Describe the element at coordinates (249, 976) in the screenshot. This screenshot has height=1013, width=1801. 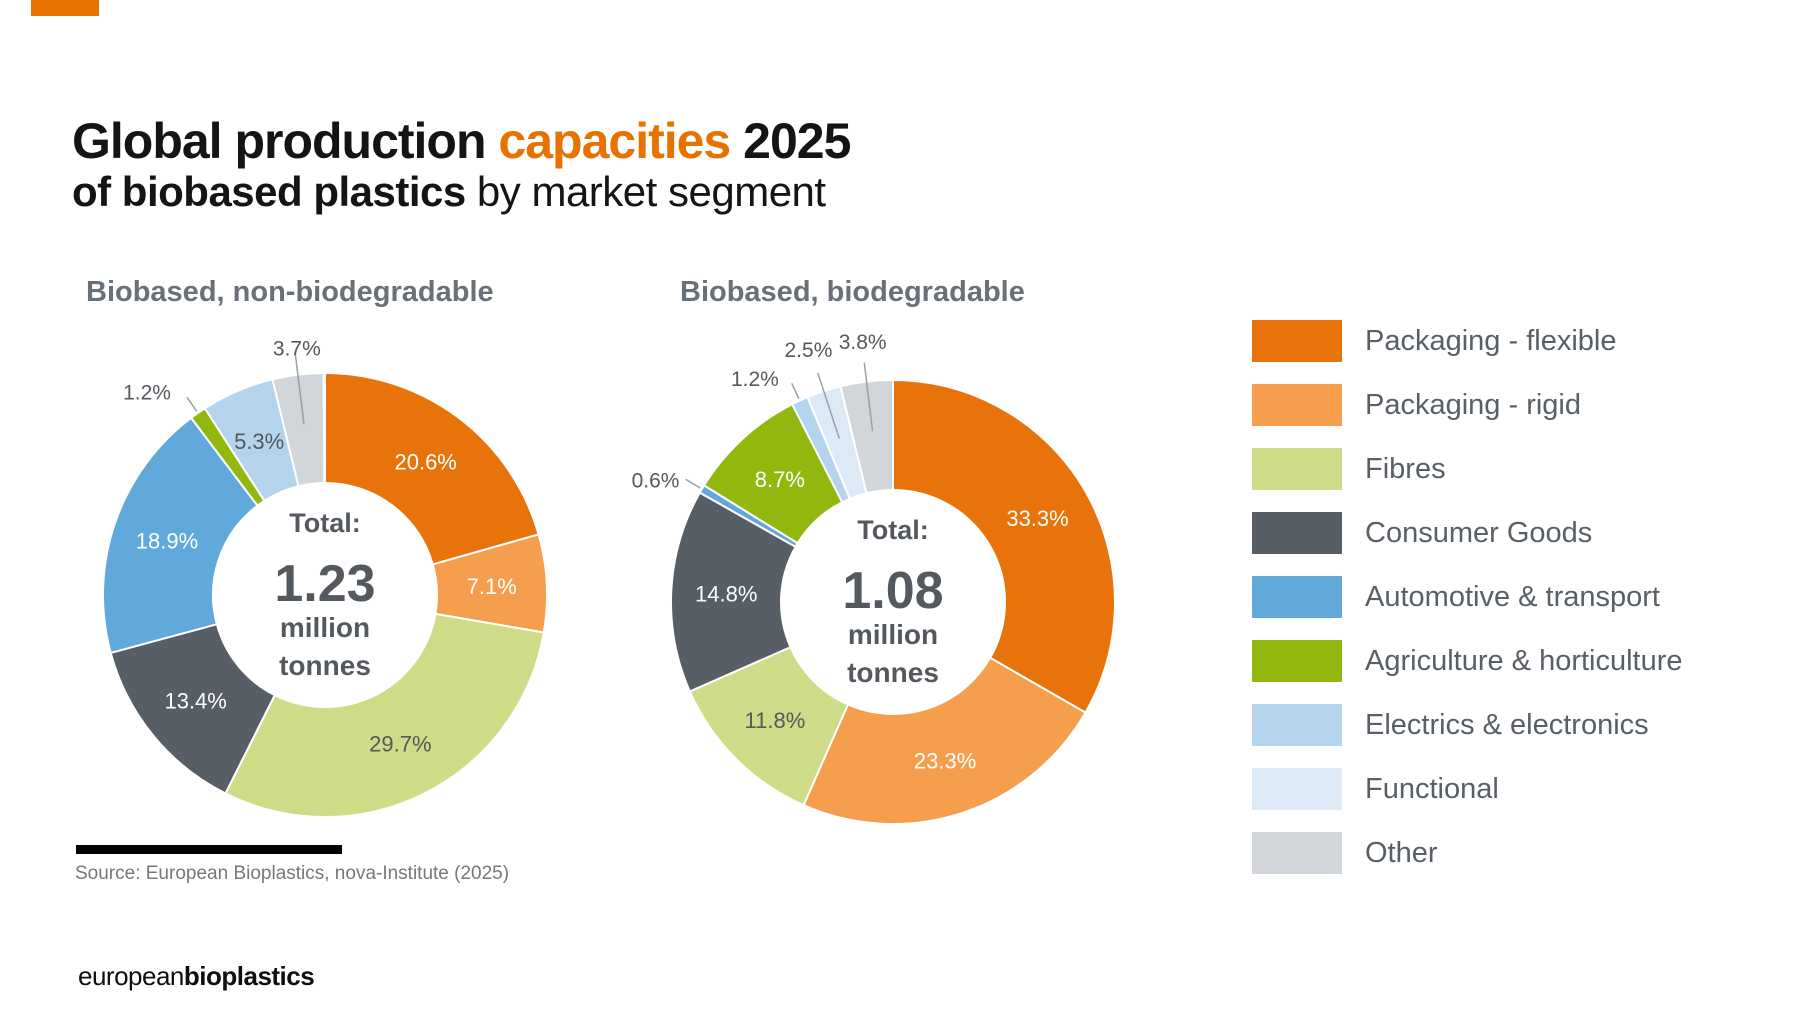
I see `logo-text-bioplastics: bioplastics` at that location.